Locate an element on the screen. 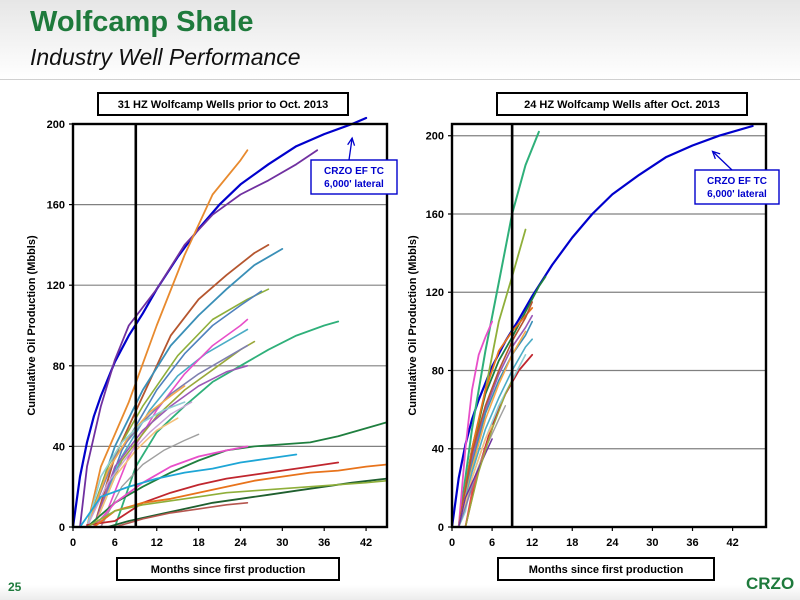 This screenshot has width=800, height=600. chart1-x-tick-label: 6 is located at coordinates (115, 543).